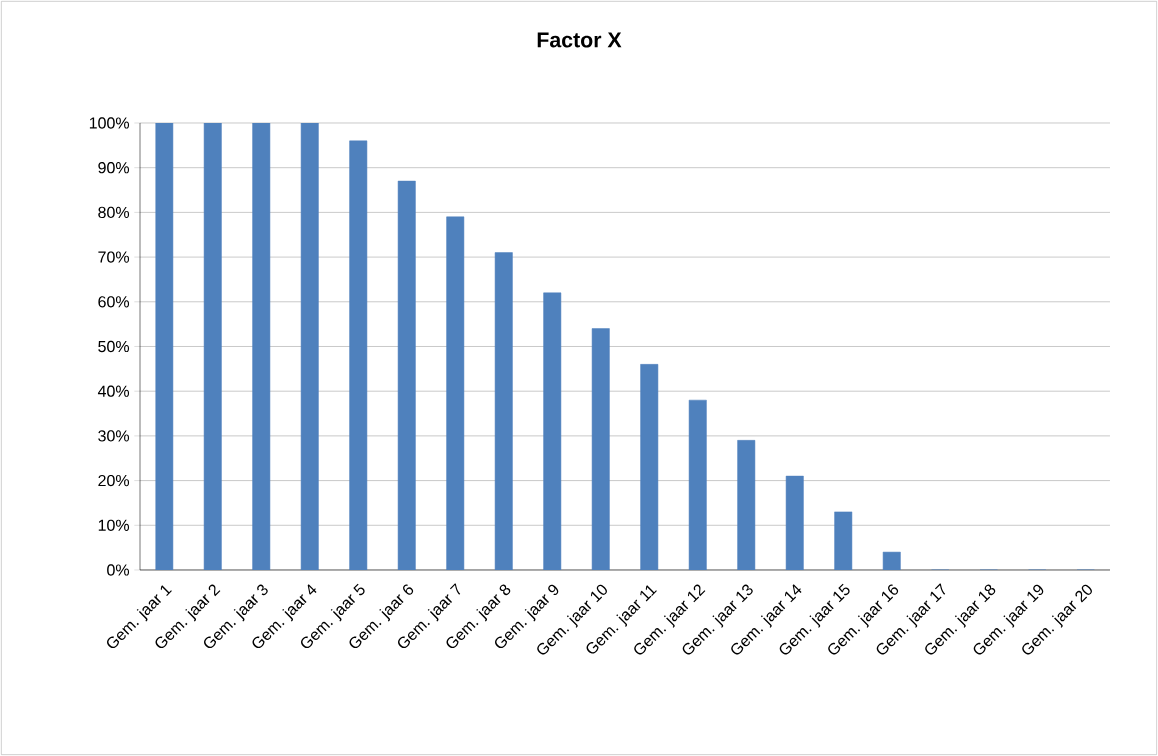 Image resolution: width=1158 pixels, height=756 pixels. What do you see at coordinates (109, 123) in the screenshot?
I see `y-tick-label: 100%` at bounding box center [109, 123].